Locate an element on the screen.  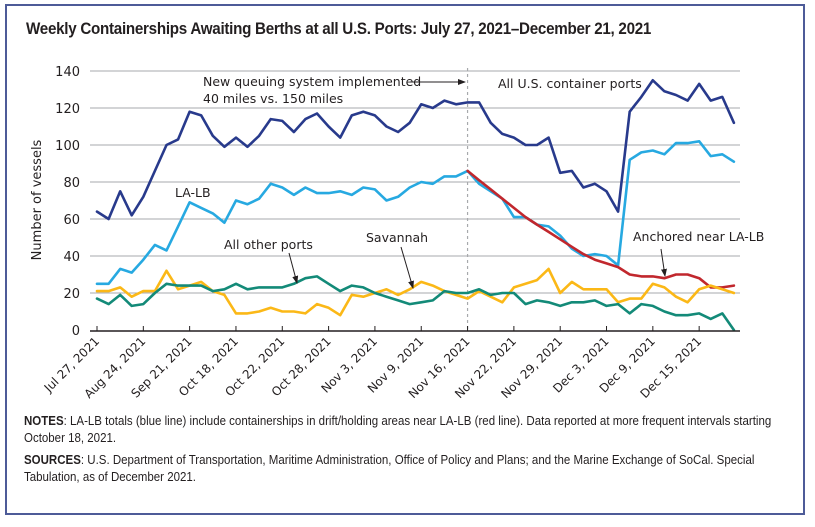
y-tick-label: 80 is located at coordinates (71, 183).